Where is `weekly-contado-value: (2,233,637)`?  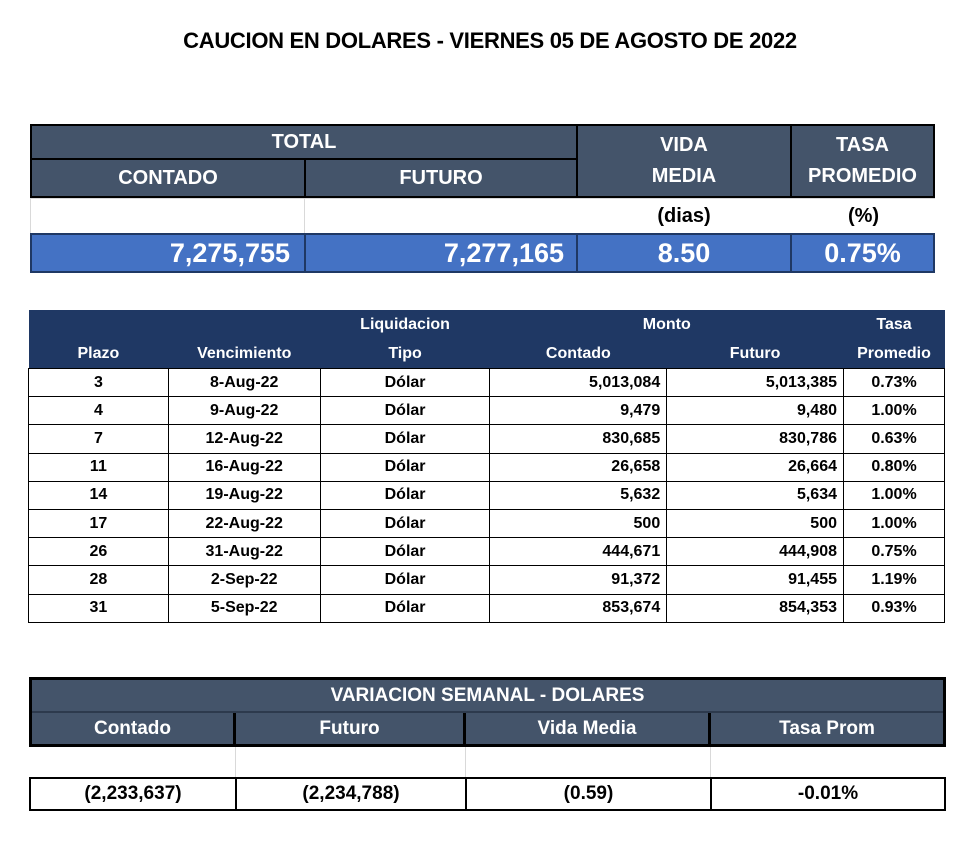 weekly-contado-value: (2,233,637) is located at coordinates (133, 794).